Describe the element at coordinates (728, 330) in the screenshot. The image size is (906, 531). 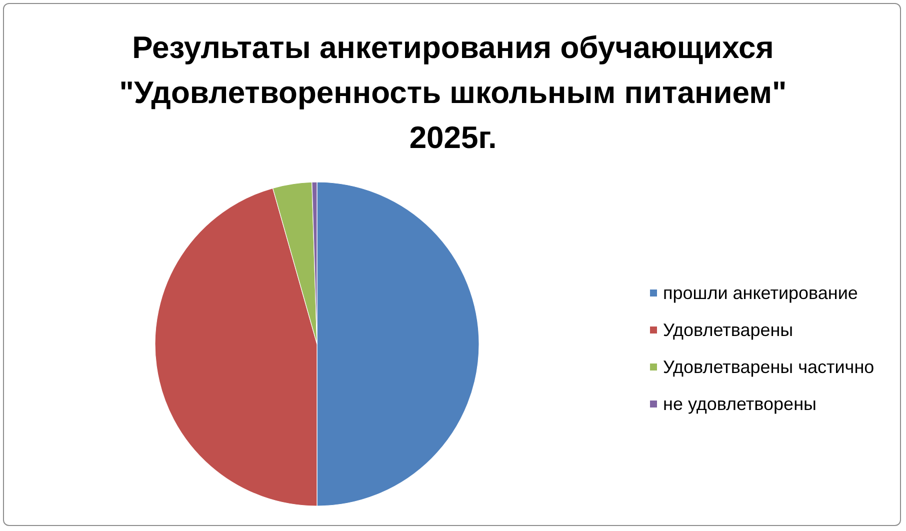
I see `legend-label: Удовлетварены` at that location.